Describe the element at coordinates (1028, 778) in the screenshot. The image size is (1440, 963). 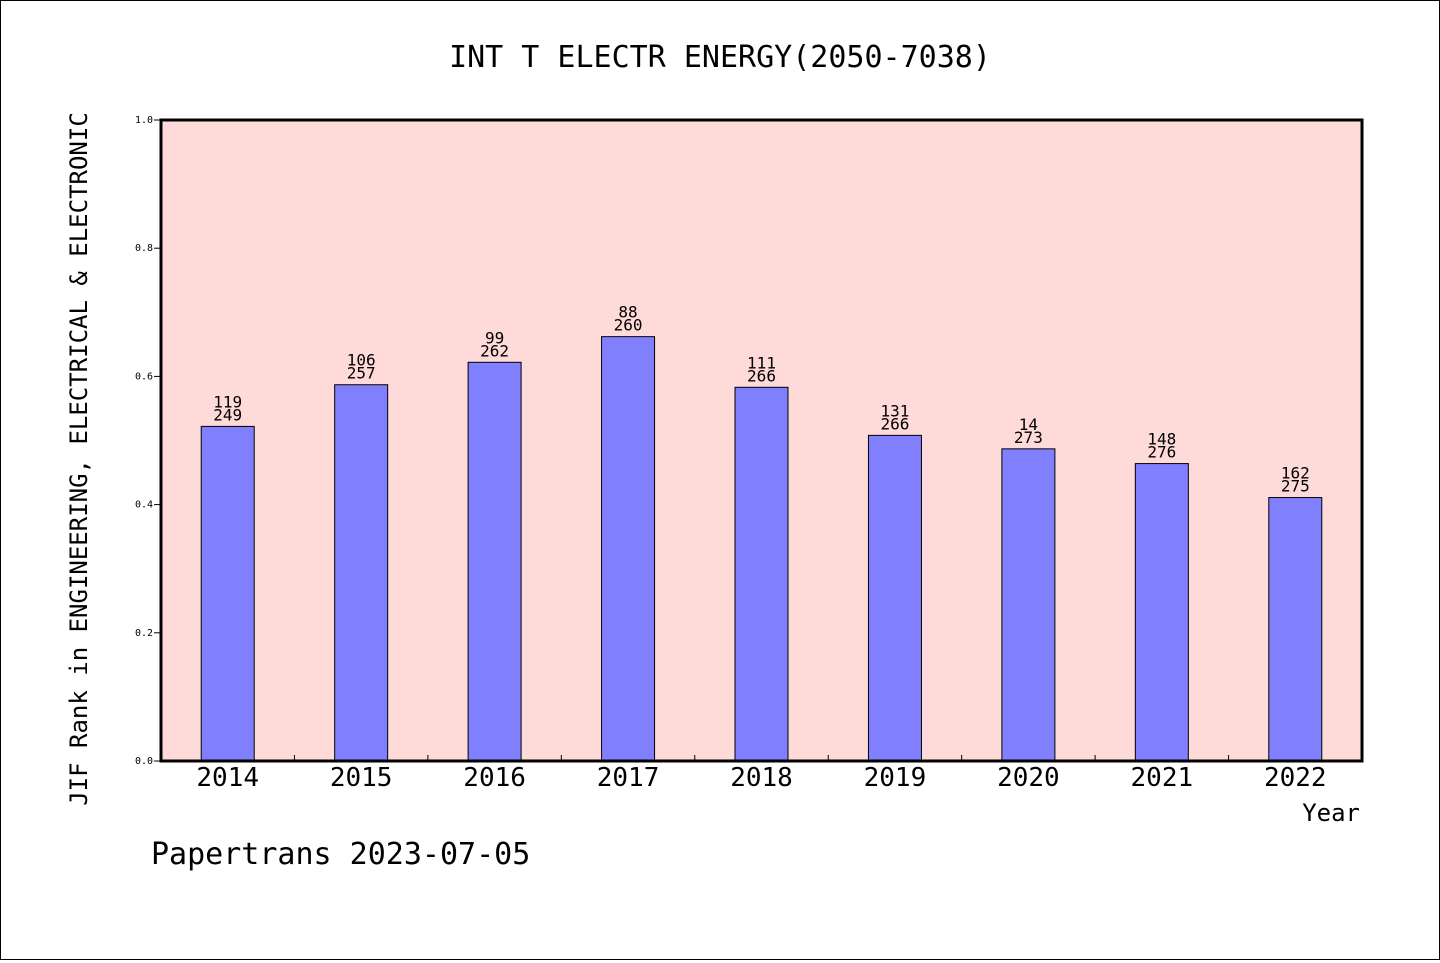
I see `x-tick-label: 2020` at that location.